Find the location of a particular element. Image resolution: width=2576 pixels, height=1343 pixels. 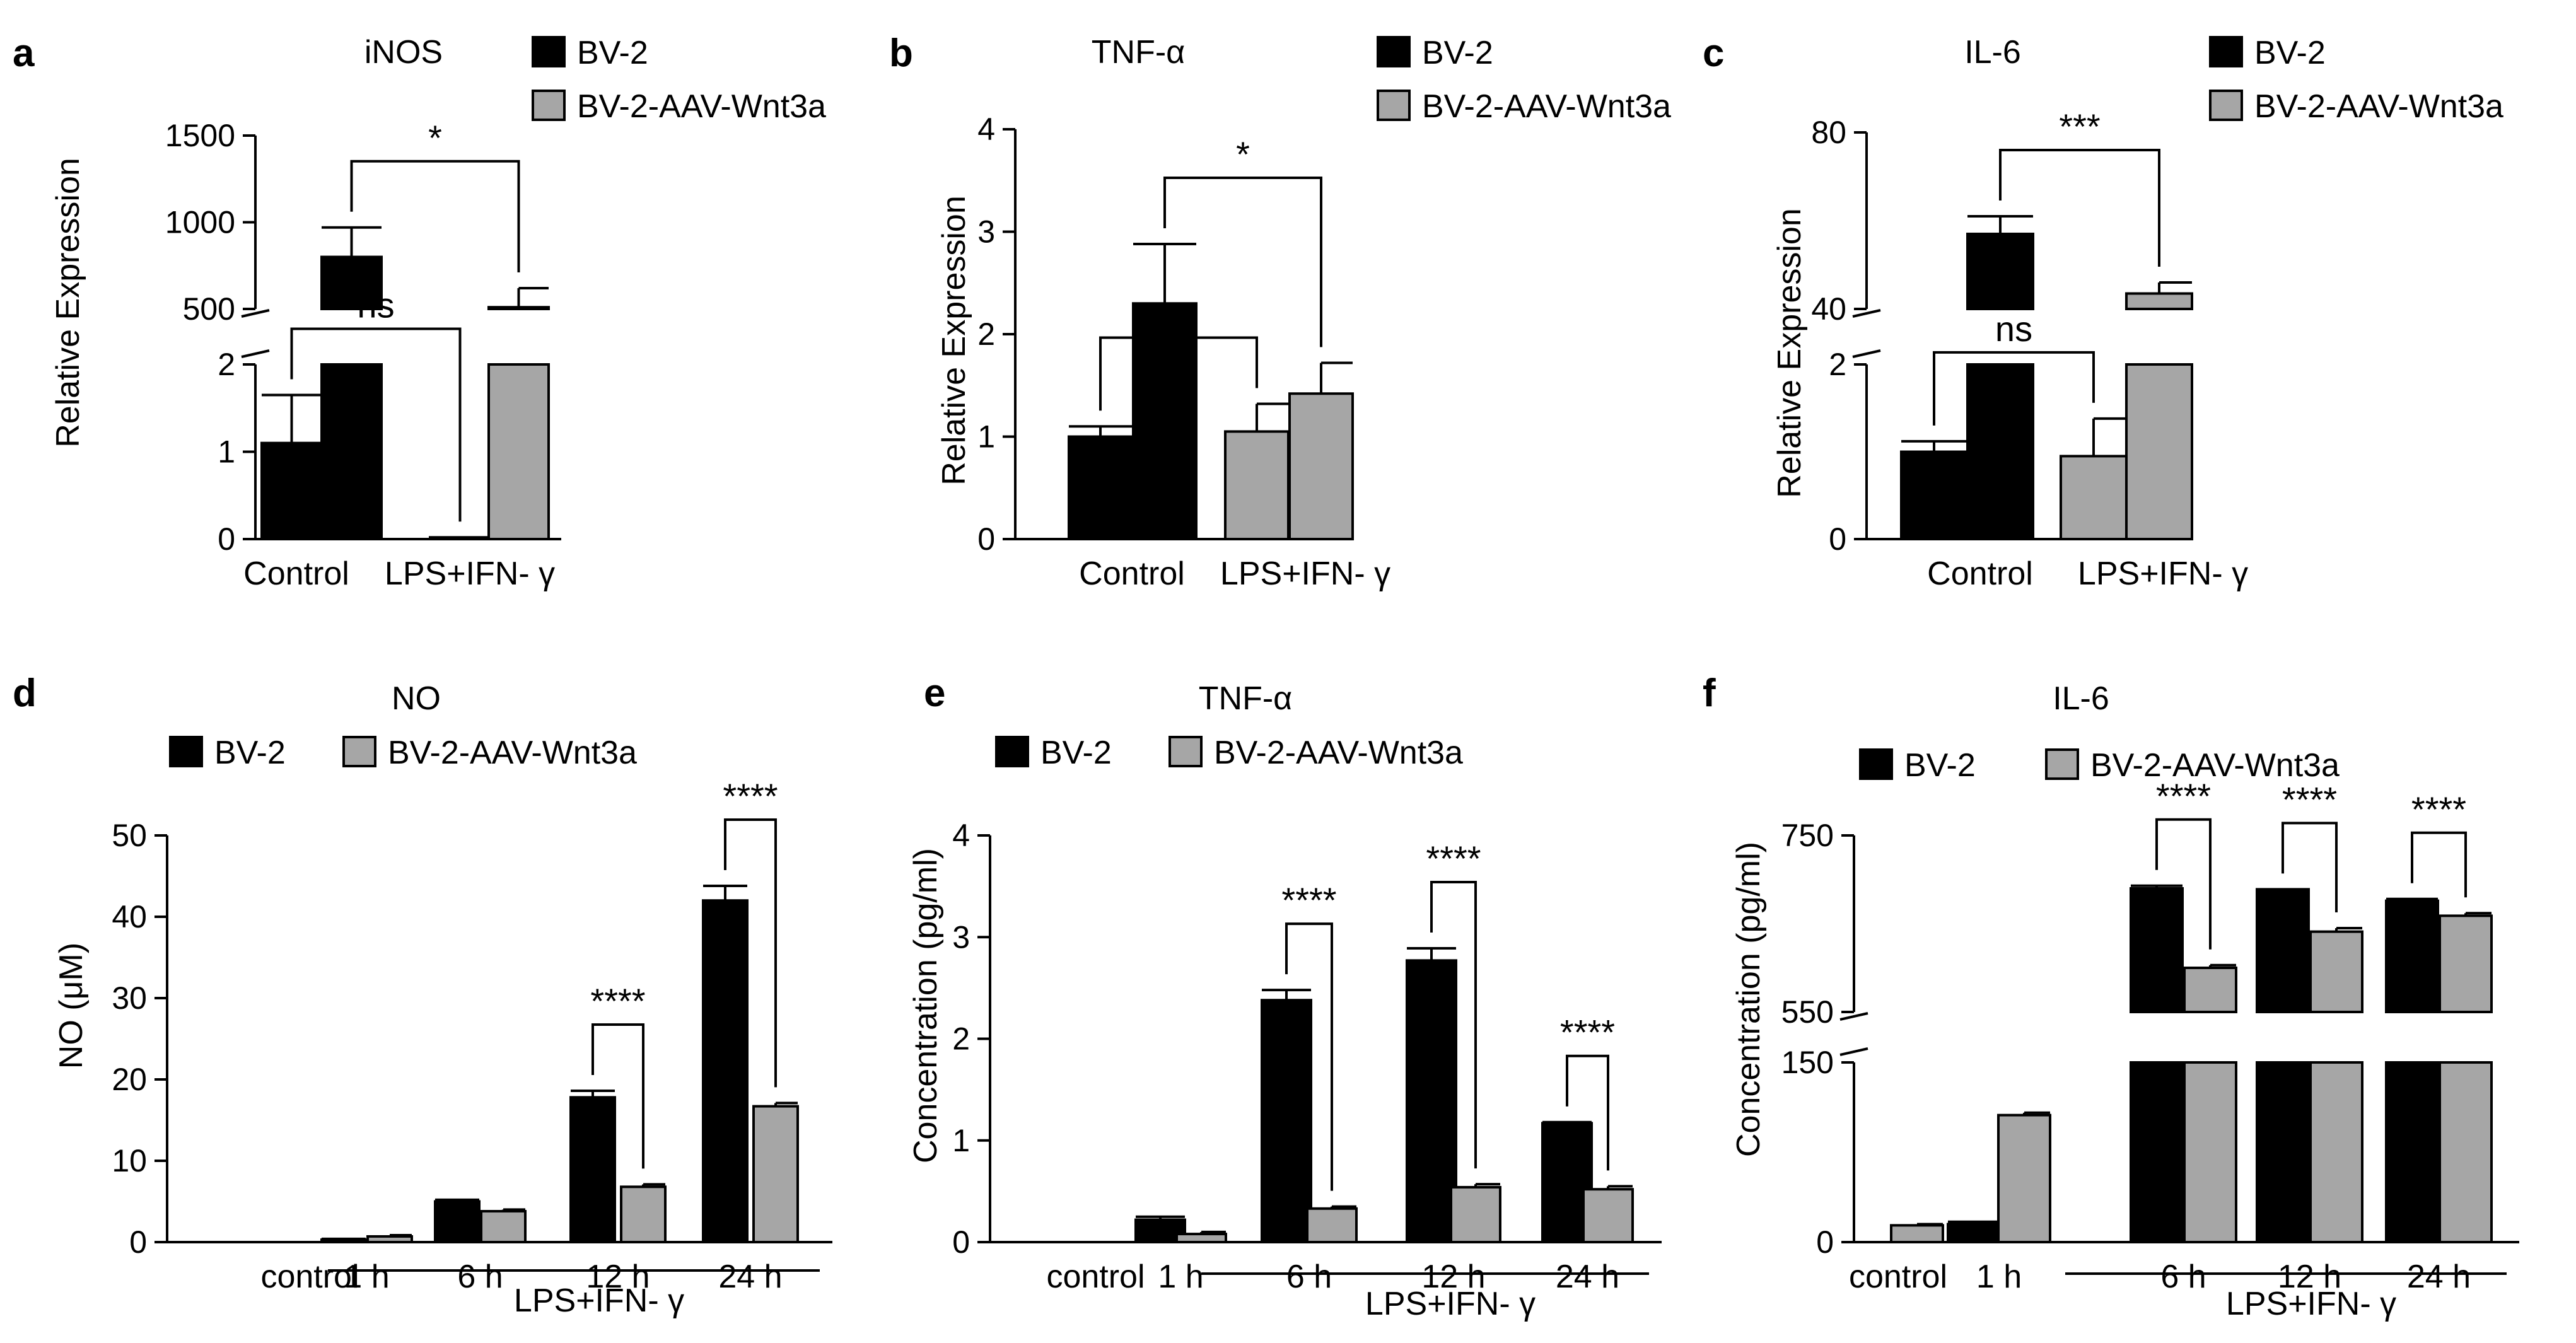

y-tick-label: 150 is located at coordinates (1808, 1062).